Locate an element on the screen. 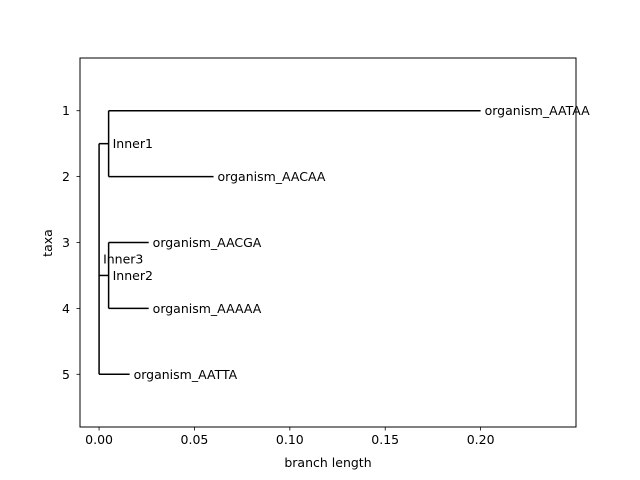 The image size is (640, 480). x-axis-label: branch length is located at coordinates (327, 462).